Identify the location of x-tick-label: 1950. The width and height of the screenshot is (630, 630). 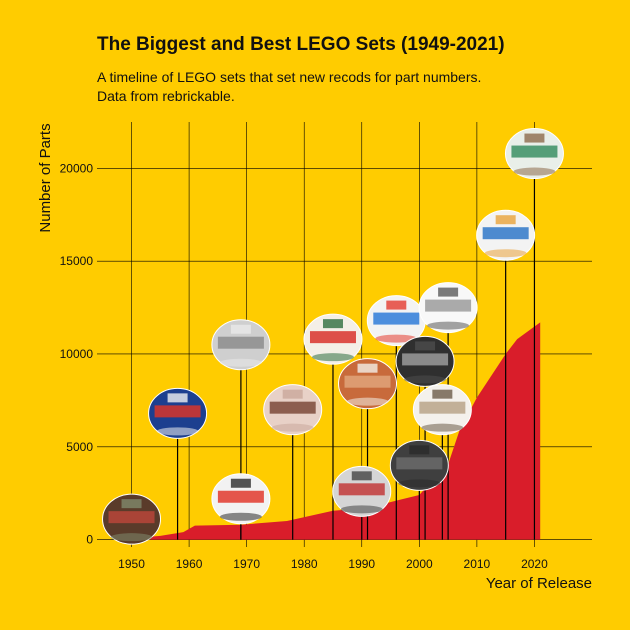
(131, 564).